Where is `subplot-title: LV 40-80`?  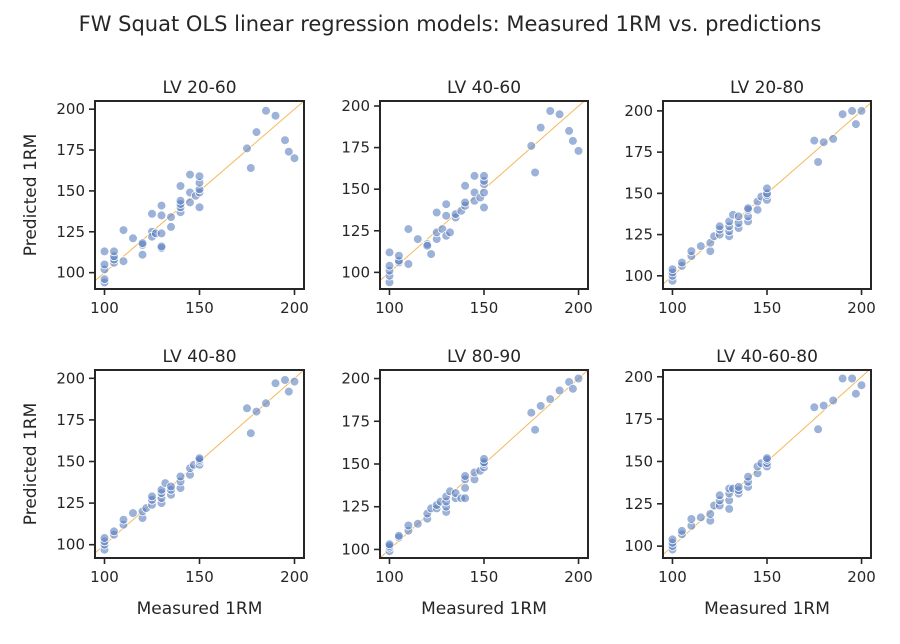 subplot-title: LV 40-80 is located at coordinates (199, 357).